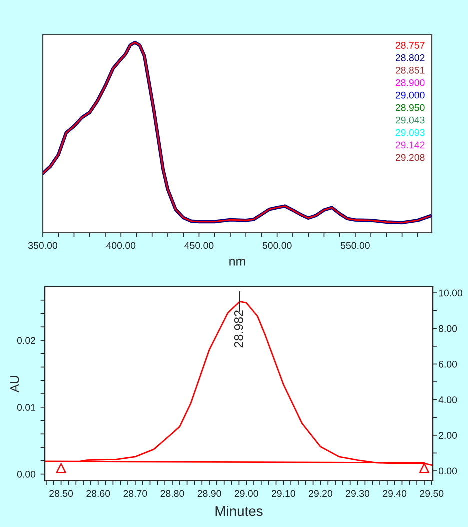 This screenshot has width=468, height=527. What do you see at coordinates (284, 494) in the screenshot?
I see `x-tick-label: 29.10` at bounding box center [284, 494].